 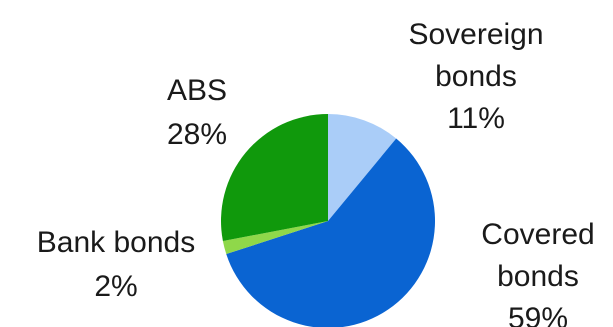 I want to click on slice-label-covered-bonds: Covered bonds 59%, so click(x=537, y=272).